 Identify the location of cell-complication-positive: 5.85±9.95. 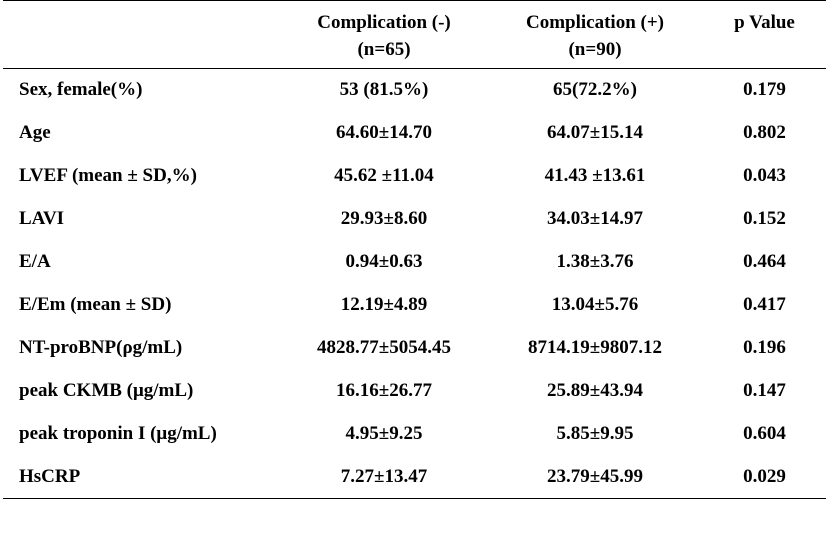
(595, 433).